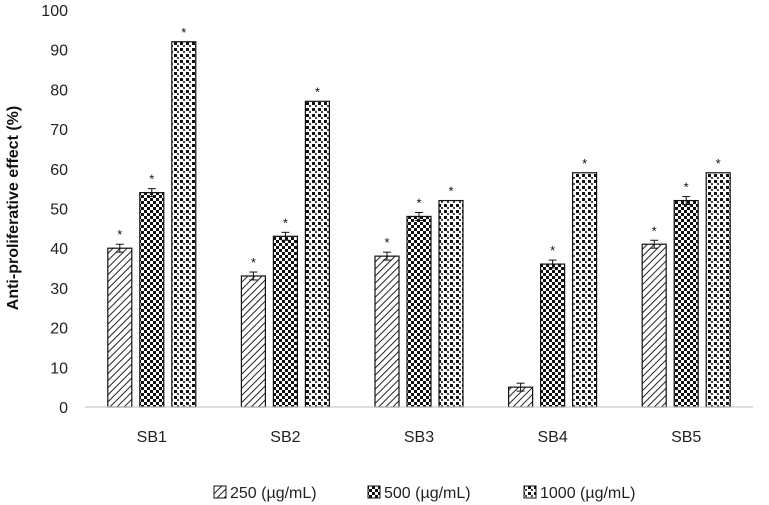  What do you see at coordinates (59, 210) in the screenshot?
I see `y-tick-label: 50` at bounding box center [59, 210].